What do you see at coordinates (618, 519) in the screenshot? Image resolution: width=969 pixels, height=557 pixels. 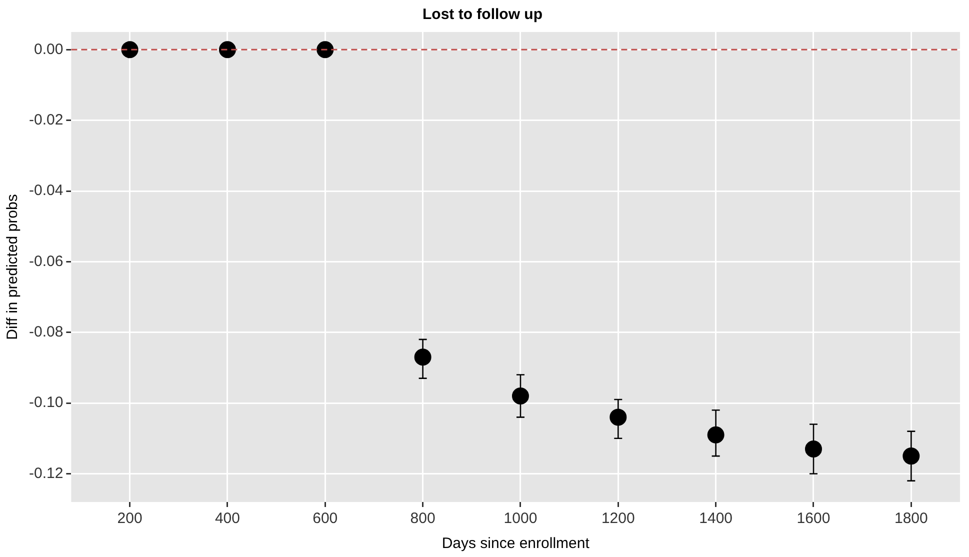 I see `x-tick-label: 1200` at bounding box center [618, 519].